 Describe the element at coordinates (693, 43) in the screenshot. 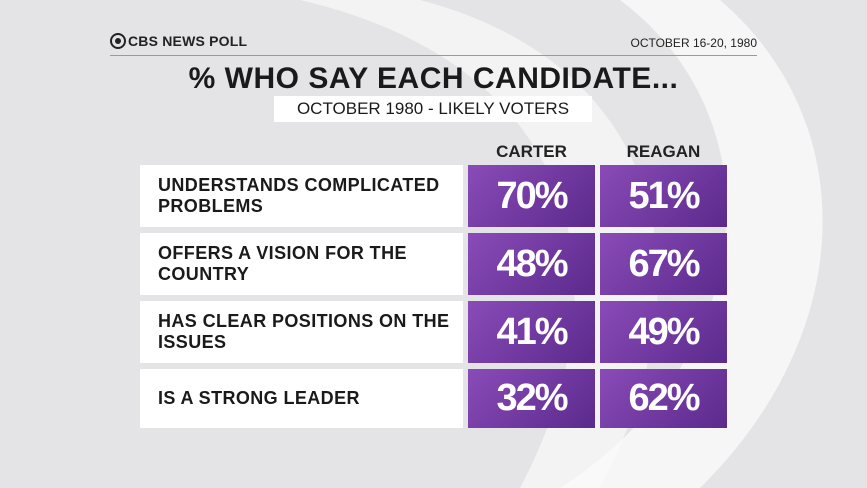

I see `poll-date: OCTOBER 16-20, 1980` at that location.